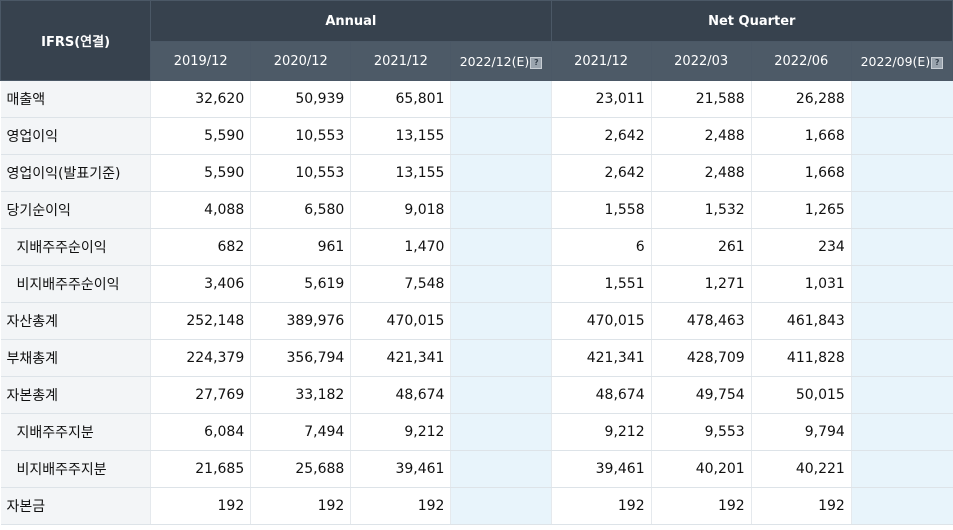 The width and height of the screenshot is (953, 530). I want to click on annual-value-cell: 682, so click(200, 247).